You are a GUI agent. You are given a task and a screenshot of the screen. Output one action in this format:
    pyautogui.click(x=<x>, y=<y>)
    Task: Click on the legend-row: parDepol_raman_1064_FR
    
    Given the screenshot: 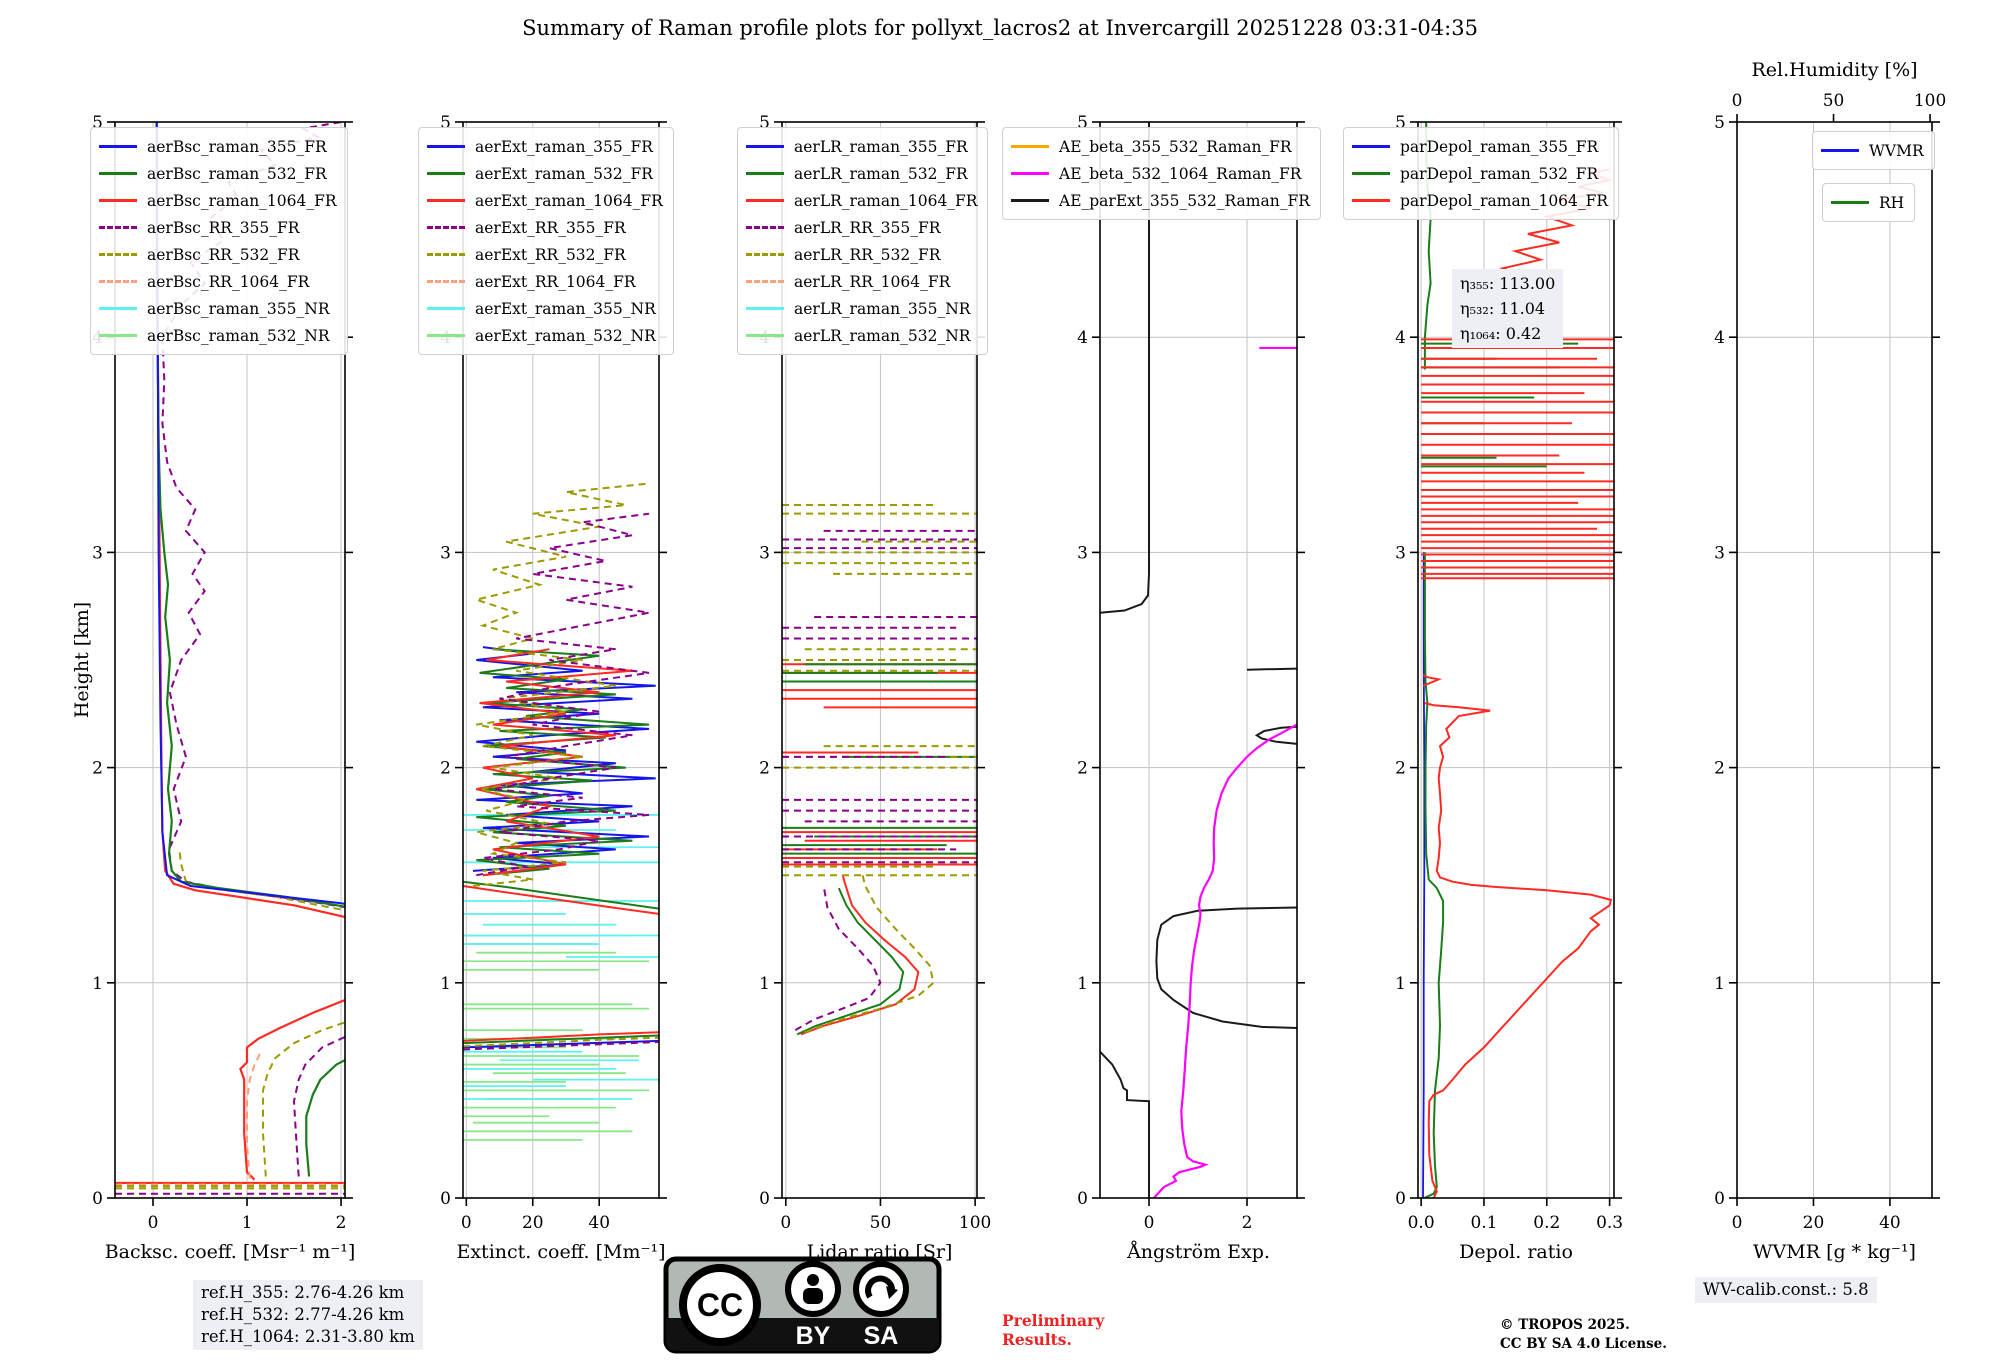 What is the action you would take?
    pyautogui.click(x=1480, y=200)
    